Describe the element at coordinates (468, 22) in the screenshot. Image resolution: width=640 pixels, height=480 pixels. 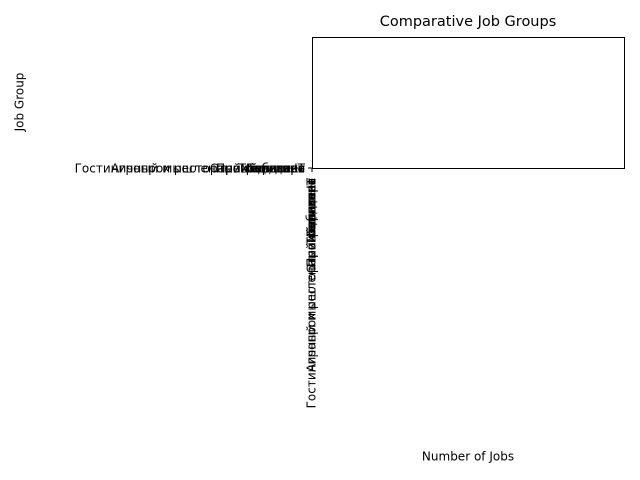
I see `chart-title: Comparative Job Groups` at that location.